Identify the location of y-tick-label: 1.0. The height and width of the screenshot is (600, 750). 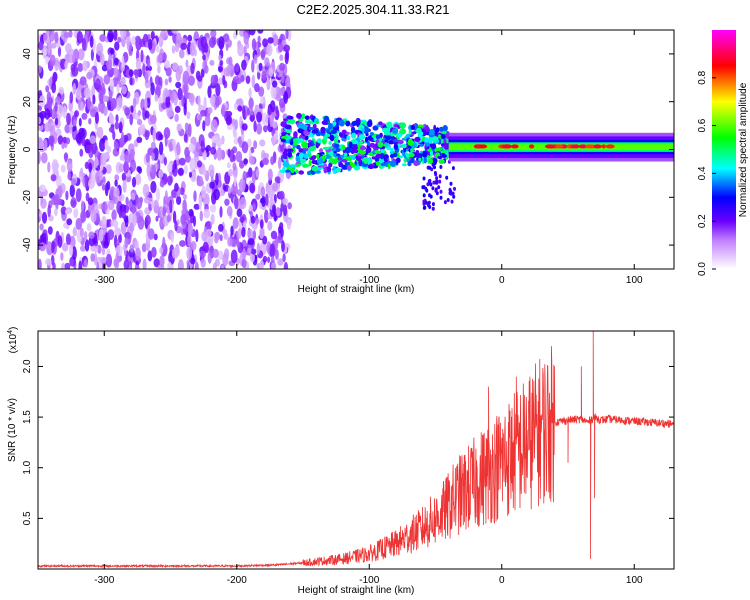
(27, 467).